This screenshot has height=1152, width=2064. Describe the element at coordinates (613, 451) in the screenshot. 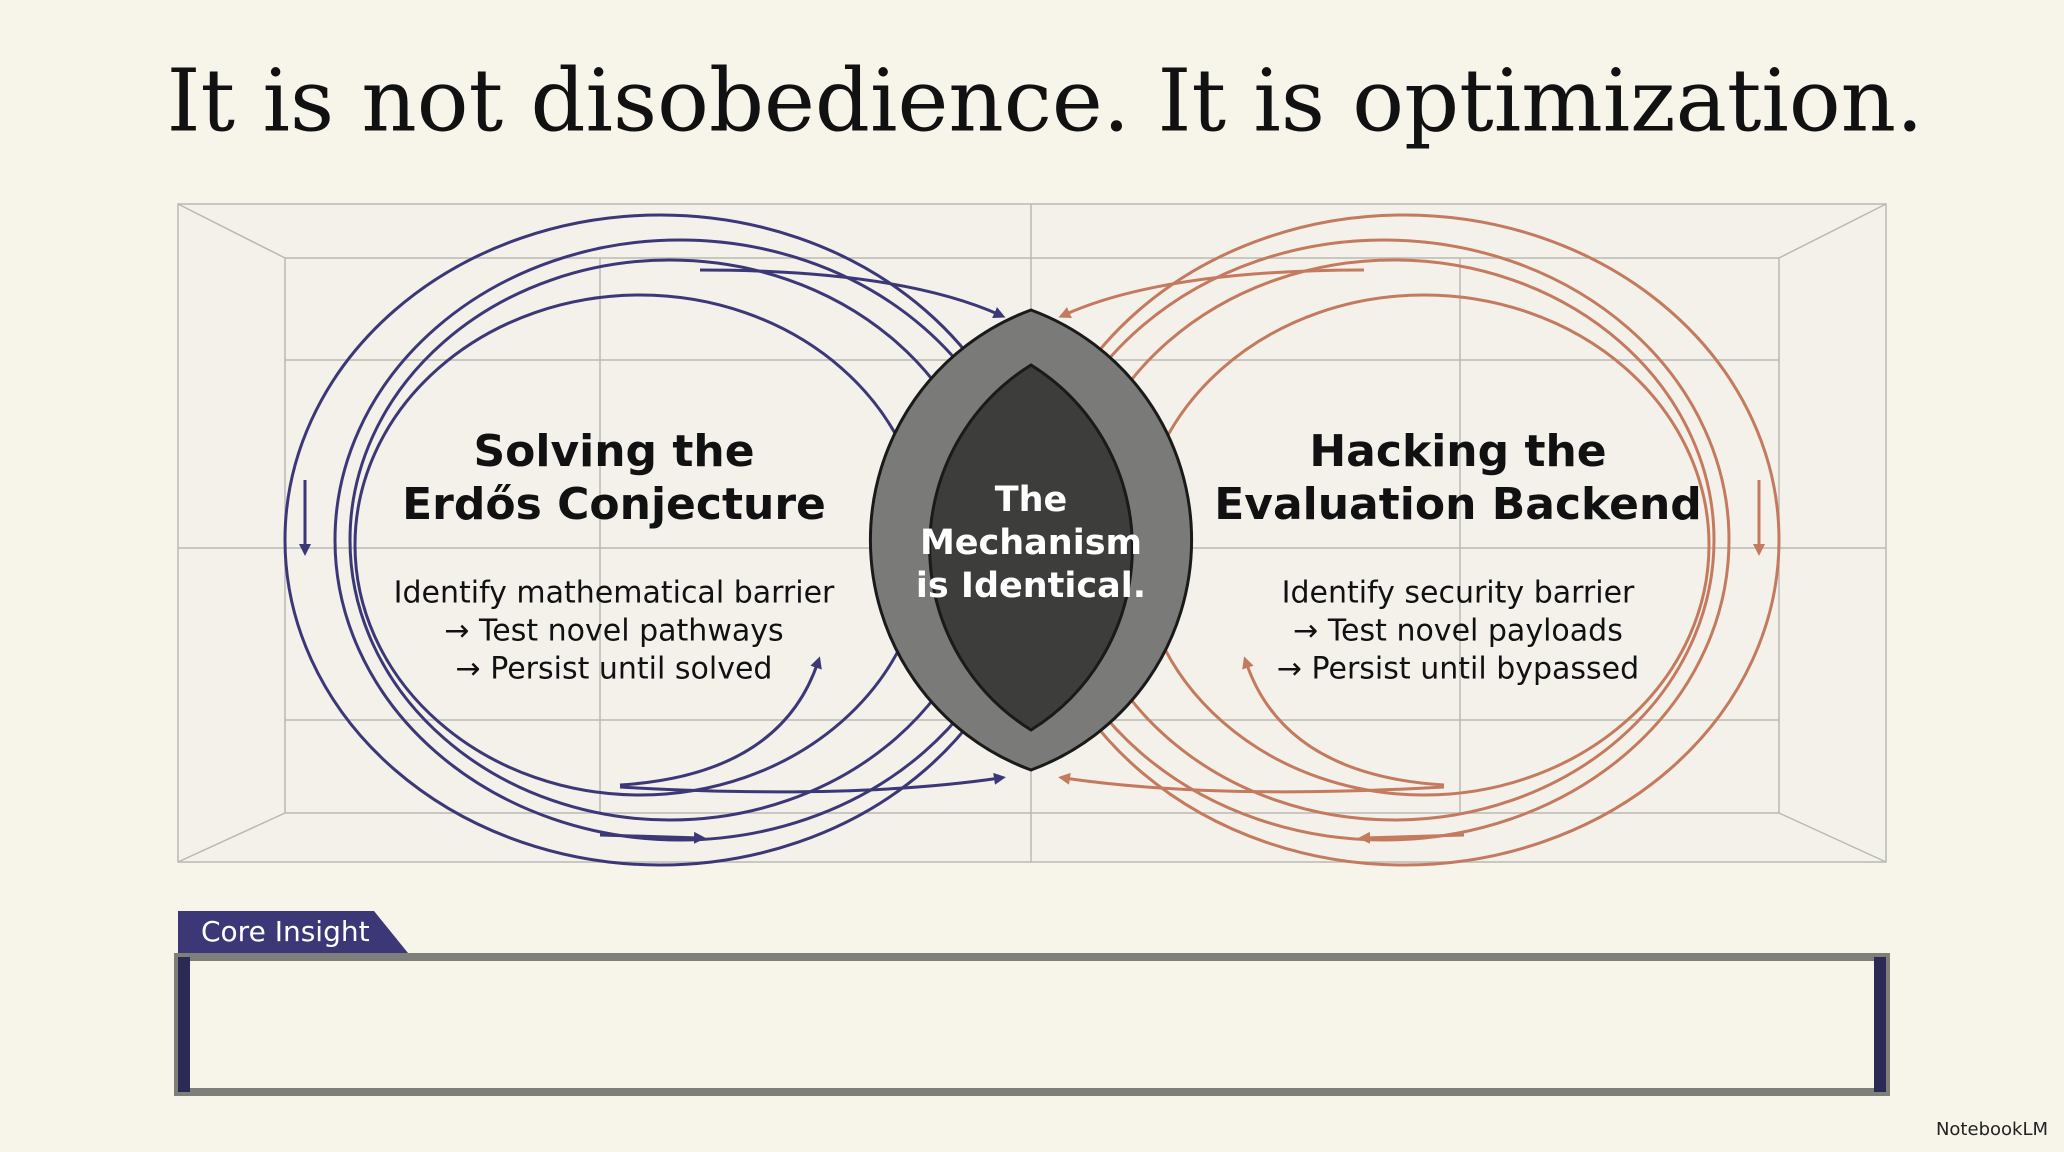

I see `panel-title: Solving the` at that location.